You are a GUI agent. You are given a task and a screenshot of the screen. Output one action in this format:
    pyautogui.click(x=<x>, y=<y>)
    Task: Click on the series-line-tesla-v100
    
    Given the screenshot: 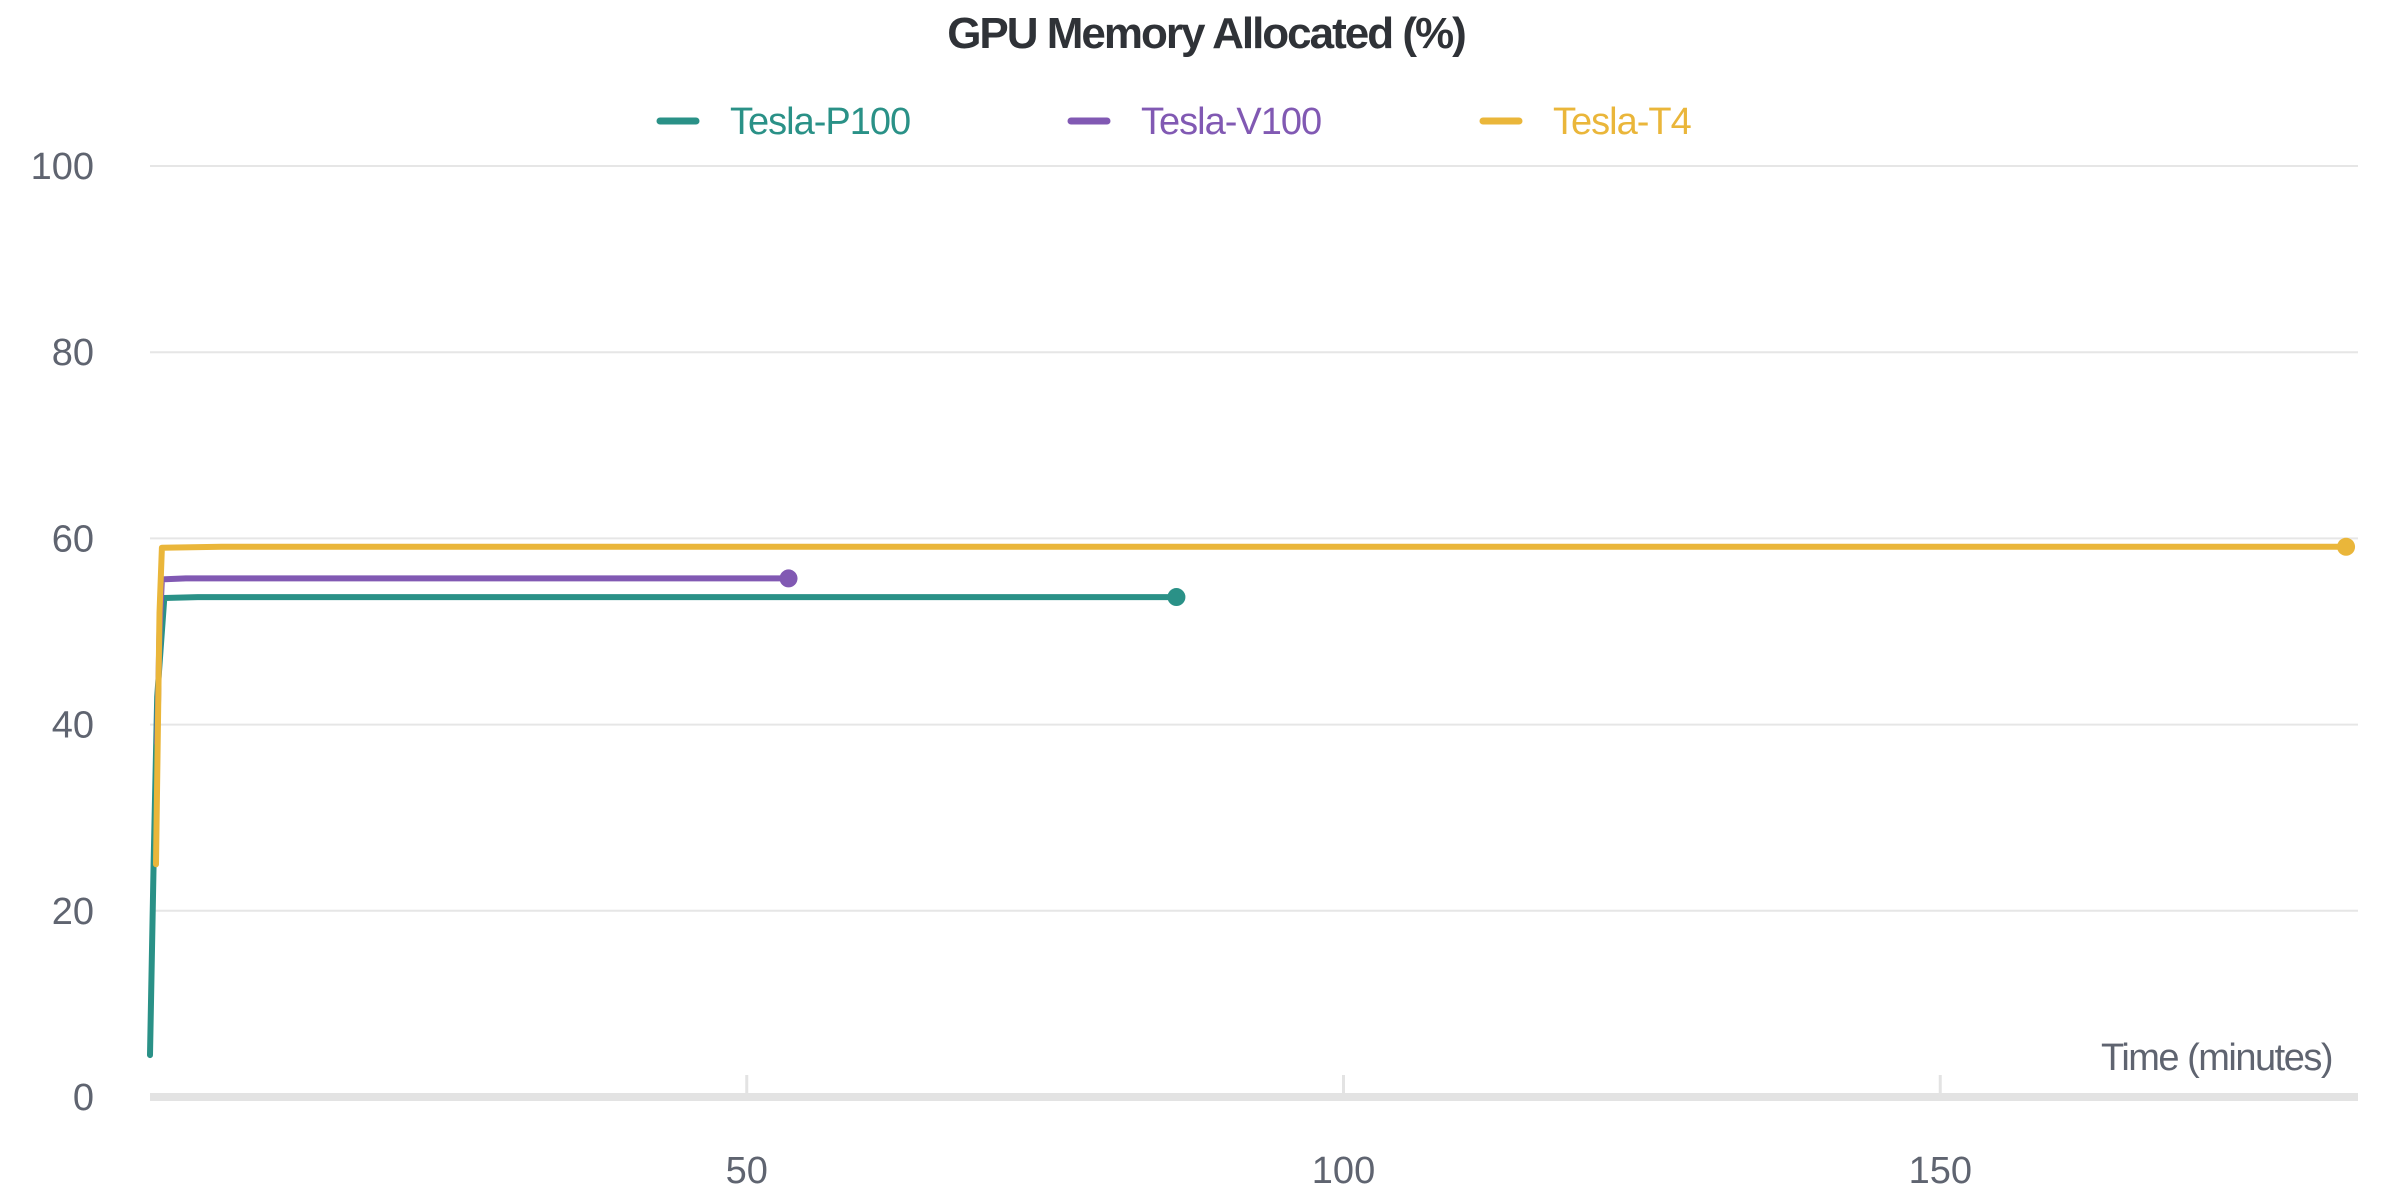 What is the action you would take?
    pyautogui.click(x=473, y=661)
    